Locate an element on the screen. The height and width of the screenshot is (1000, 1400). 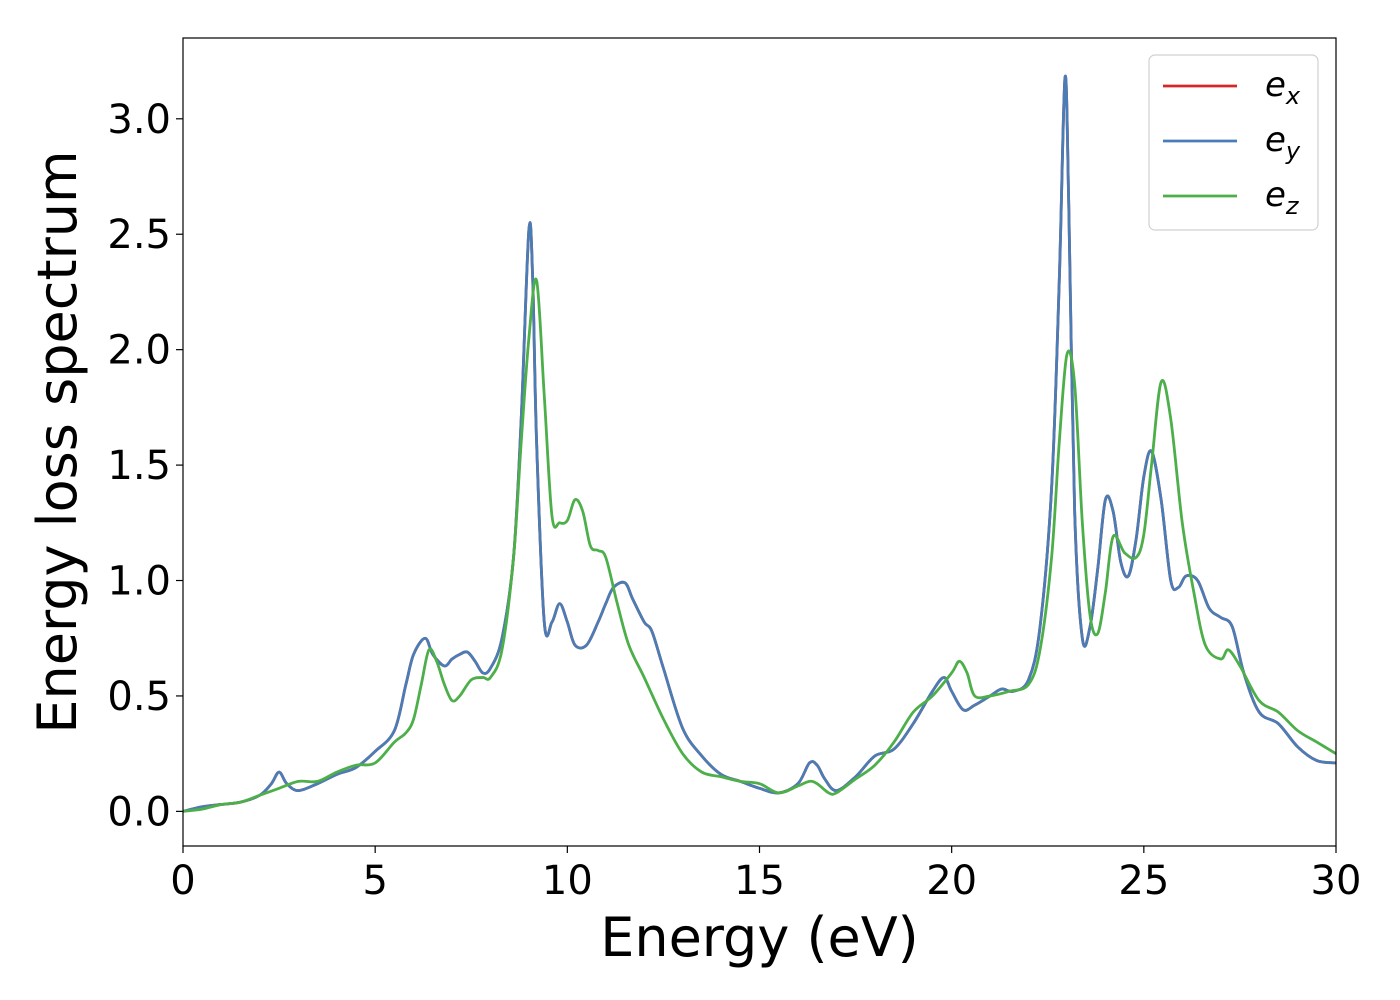
y-tick-label: 0.5 is located at coordinates (139, 697).